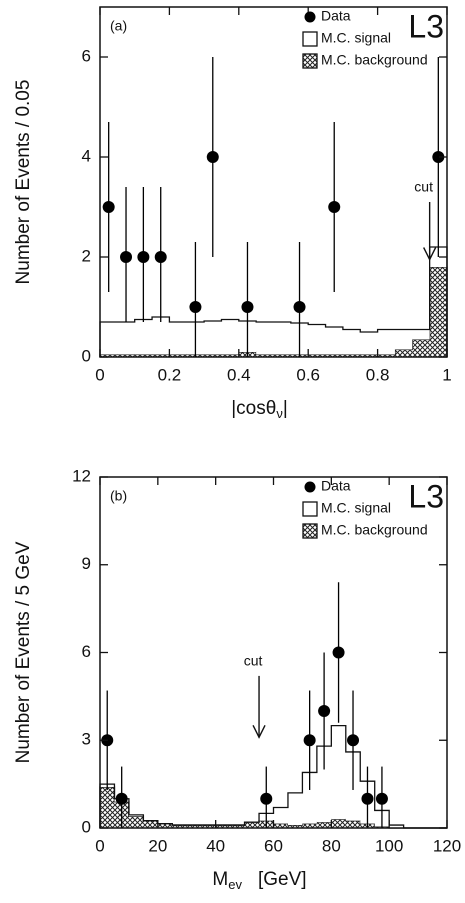 The image size is (465, 903). Describe the element at coordinates (23, 652) in the screenshot. I see `y-axis-label: Number of Events / 5 GeV` at that location.